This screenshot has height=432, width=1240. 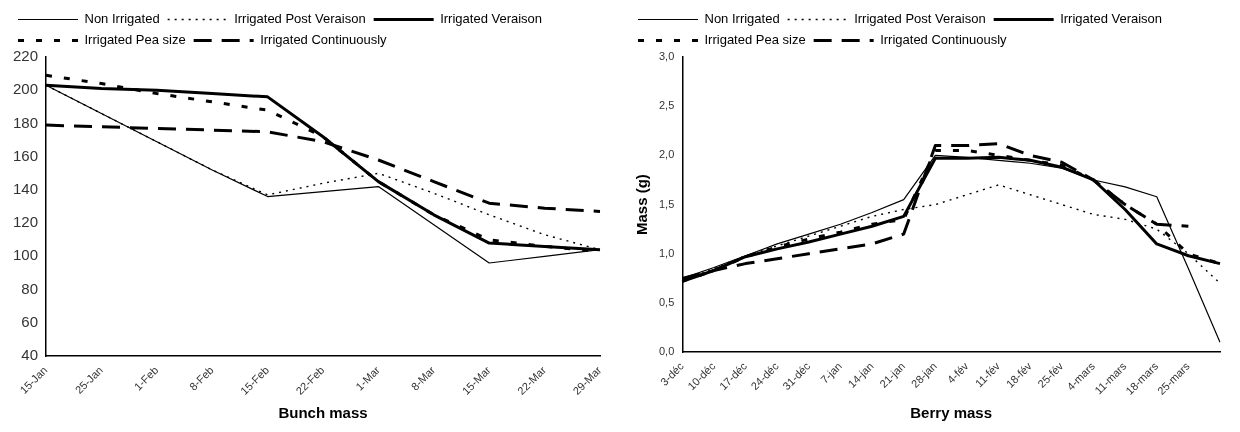 What do you see at coordinates (26, 155) in the screenshot?
I see `y-tick-label: 160` at bounding box center [26, 155].